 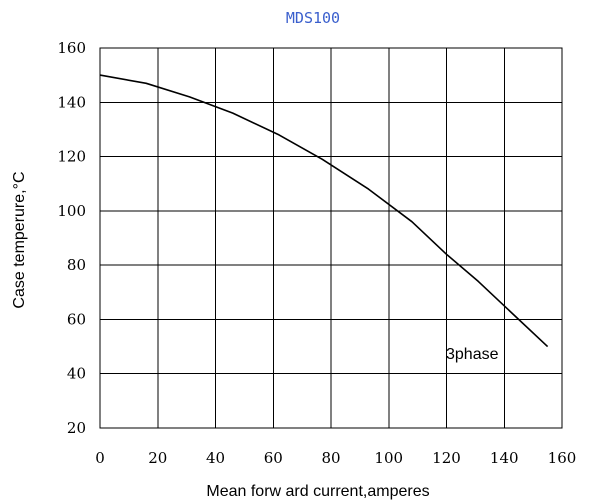 What do you see at coordinates (317, 491) in the screenshot?
I see `x-axis-label: Mean forw ard current,amperes` at bounding box center [317, 491].